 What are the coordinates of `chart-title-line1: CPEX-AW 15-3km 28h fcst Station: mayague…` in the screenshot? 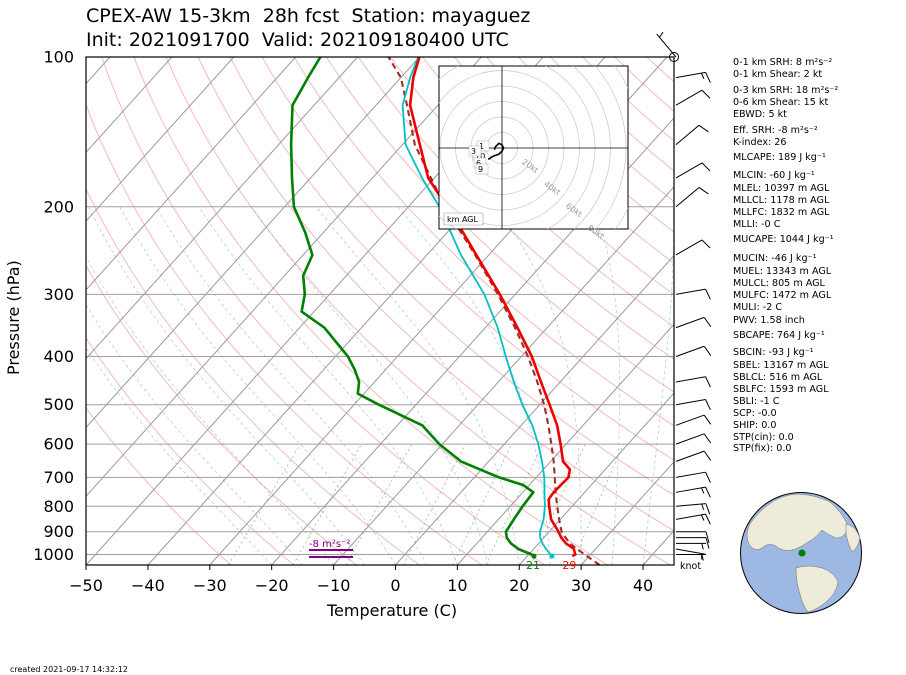 It's located at (308, 16).